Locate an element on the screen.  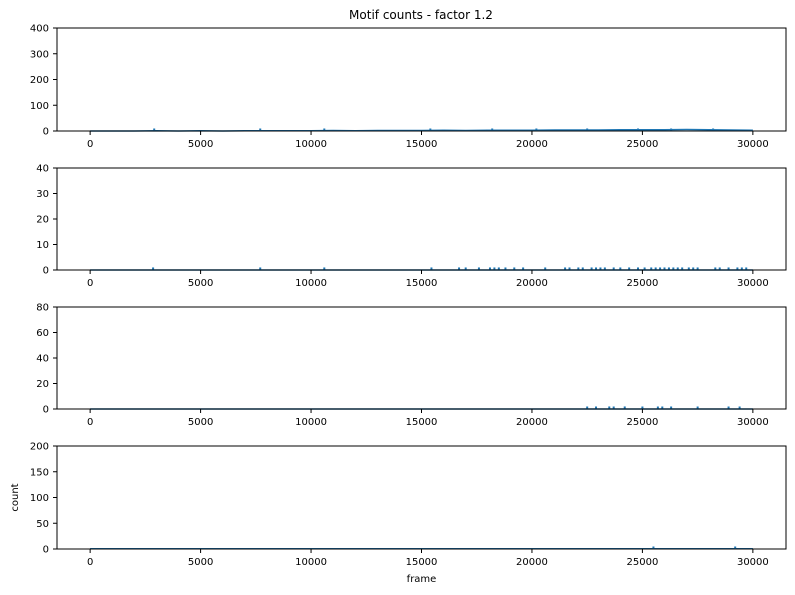
y-tick-label: 30 is located at coordinates (42, 194).